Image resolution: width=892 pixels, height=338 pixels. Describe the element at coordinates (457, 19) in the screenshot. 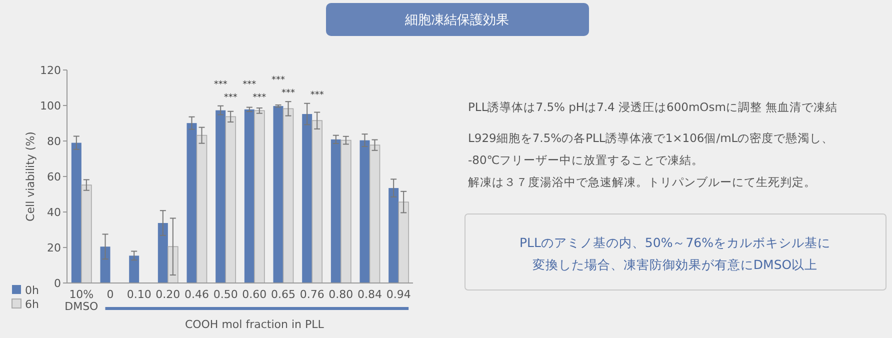

I see `title: 細胞凍結保護効果` at that location.